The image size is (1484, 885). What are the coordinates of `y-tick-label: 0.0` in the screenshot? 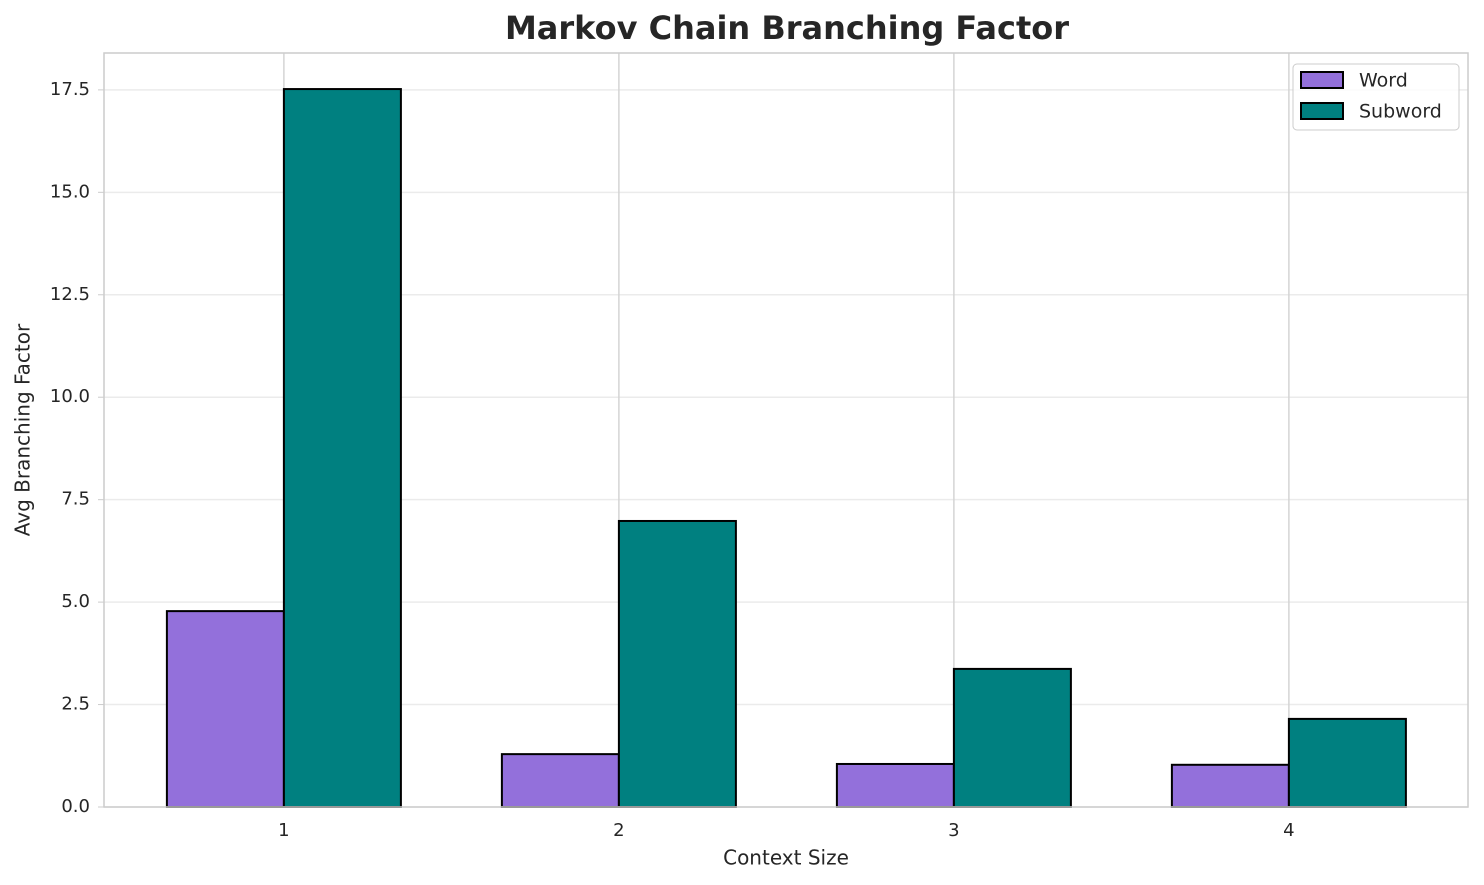 It's located at (75, 806).